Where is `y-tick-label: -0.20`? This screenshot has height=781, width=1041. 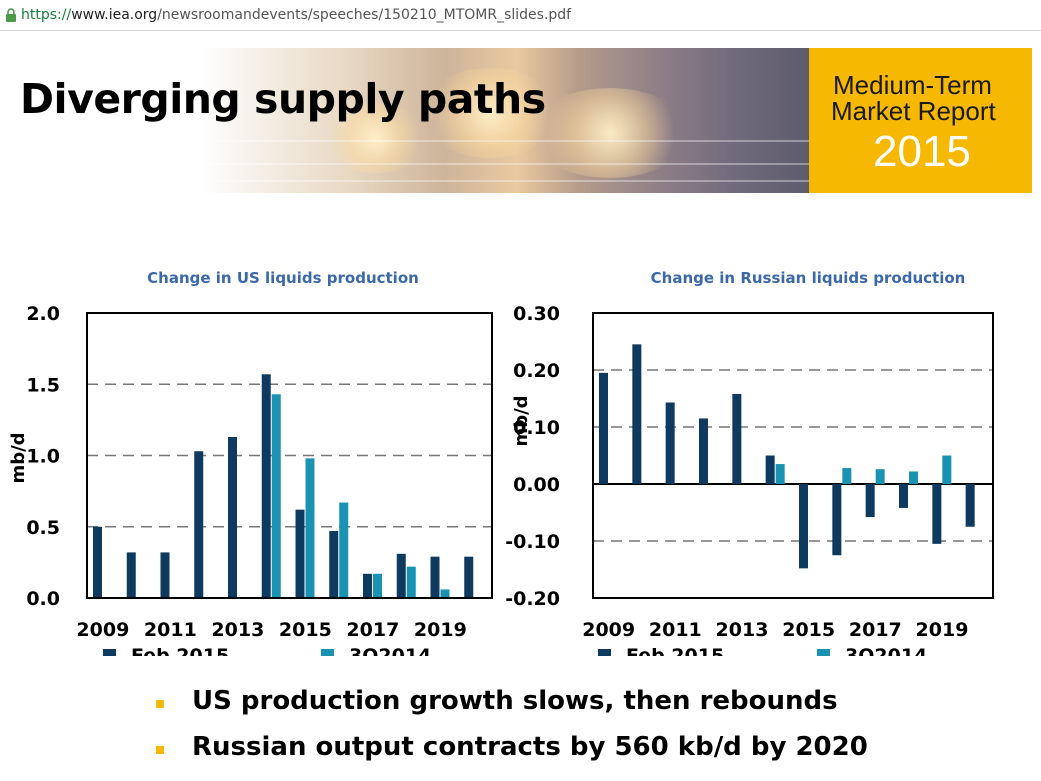
y-tick-label: -0.20 is located at coordinates (532, 599).